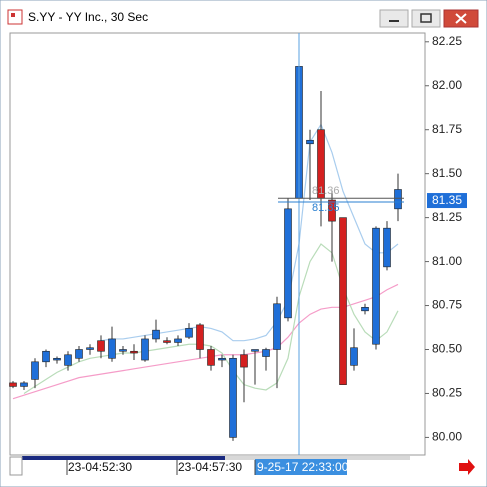  Describe the element at coordinates (447, 173) in the screenshot. I see `y-tick-label: 81.50` at that location.